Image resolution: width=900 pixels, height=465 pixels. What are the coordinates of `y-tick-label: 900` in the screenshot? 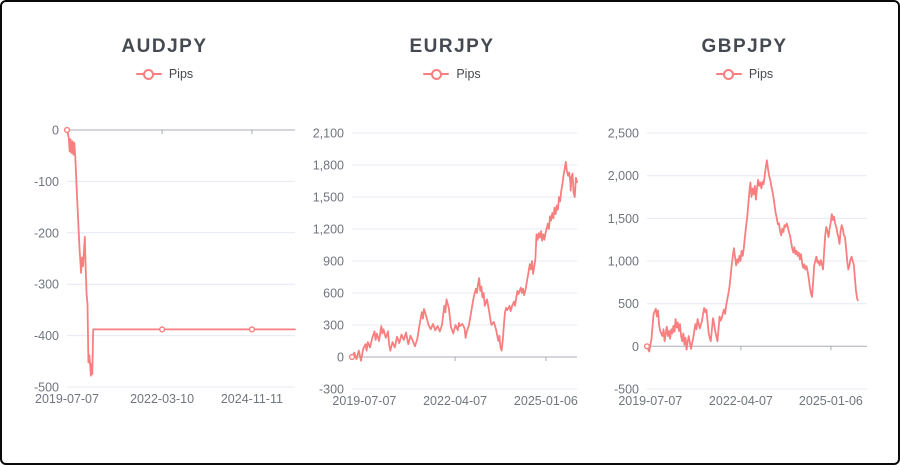 It's located at (333, 262).